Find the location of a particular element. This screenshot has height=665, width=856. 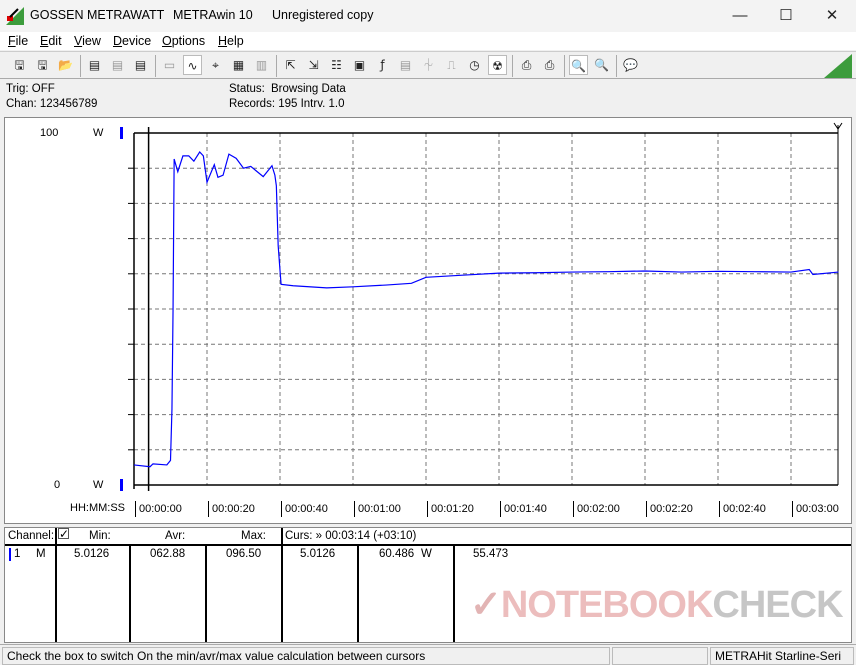

monitor-button: ▣ is located at coordinates (359, 65).